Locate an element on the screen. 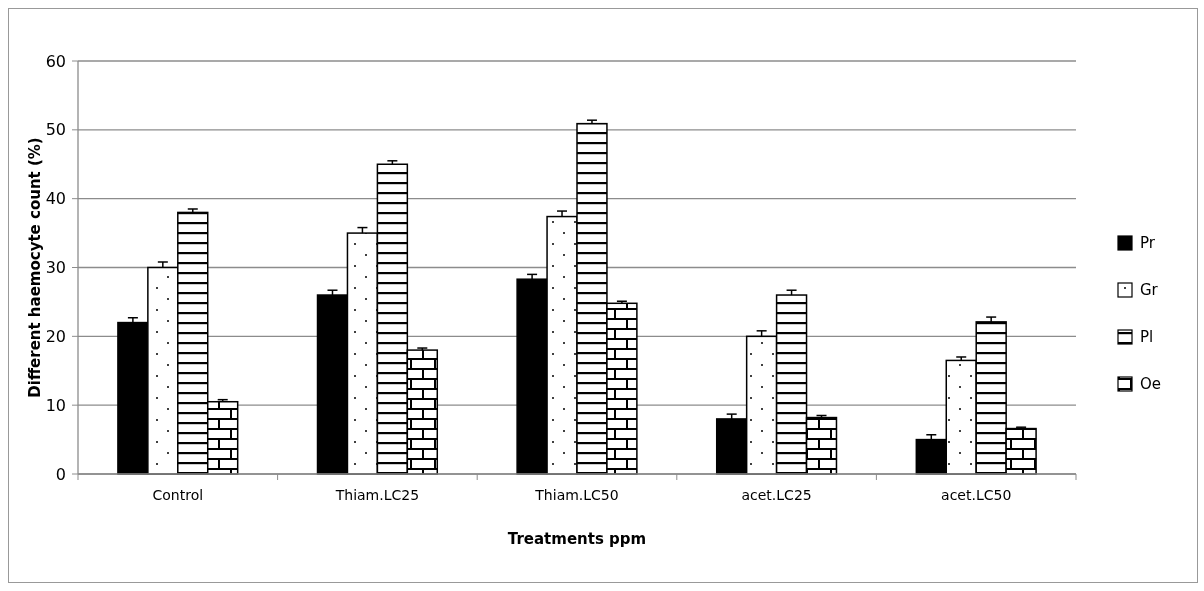  x-tick-label: Control is located at coordinates (178, 495).